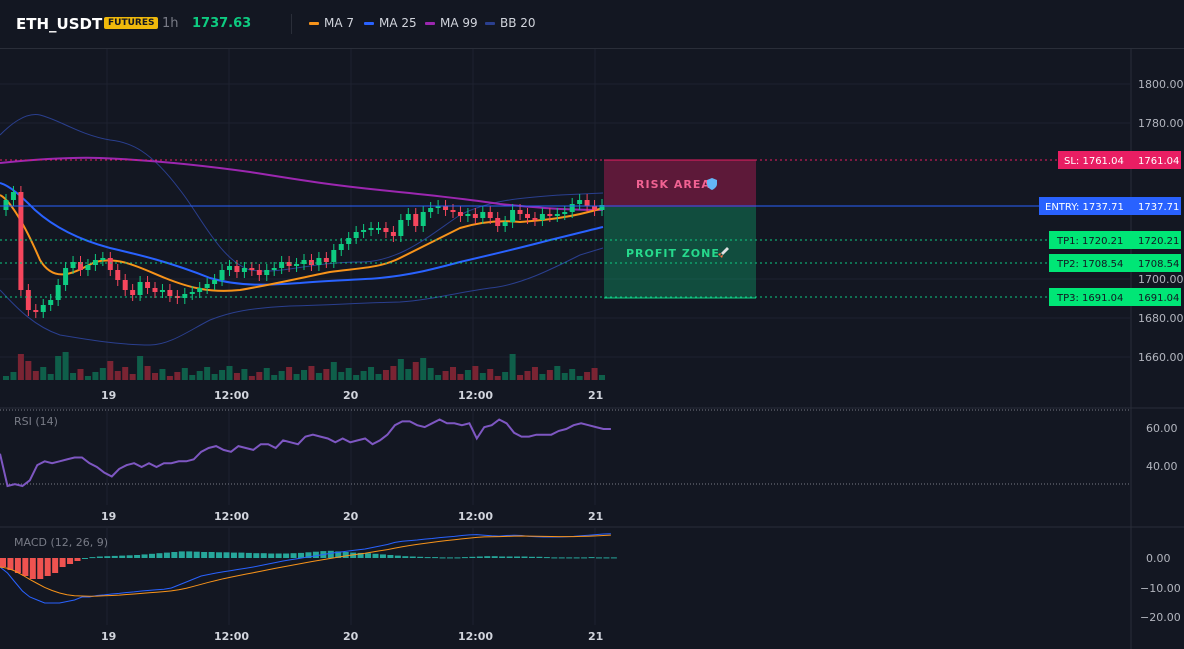 The width and height of the screenshot is (1184, 649). I want to click on tp2-tag, so click(1115, 263).